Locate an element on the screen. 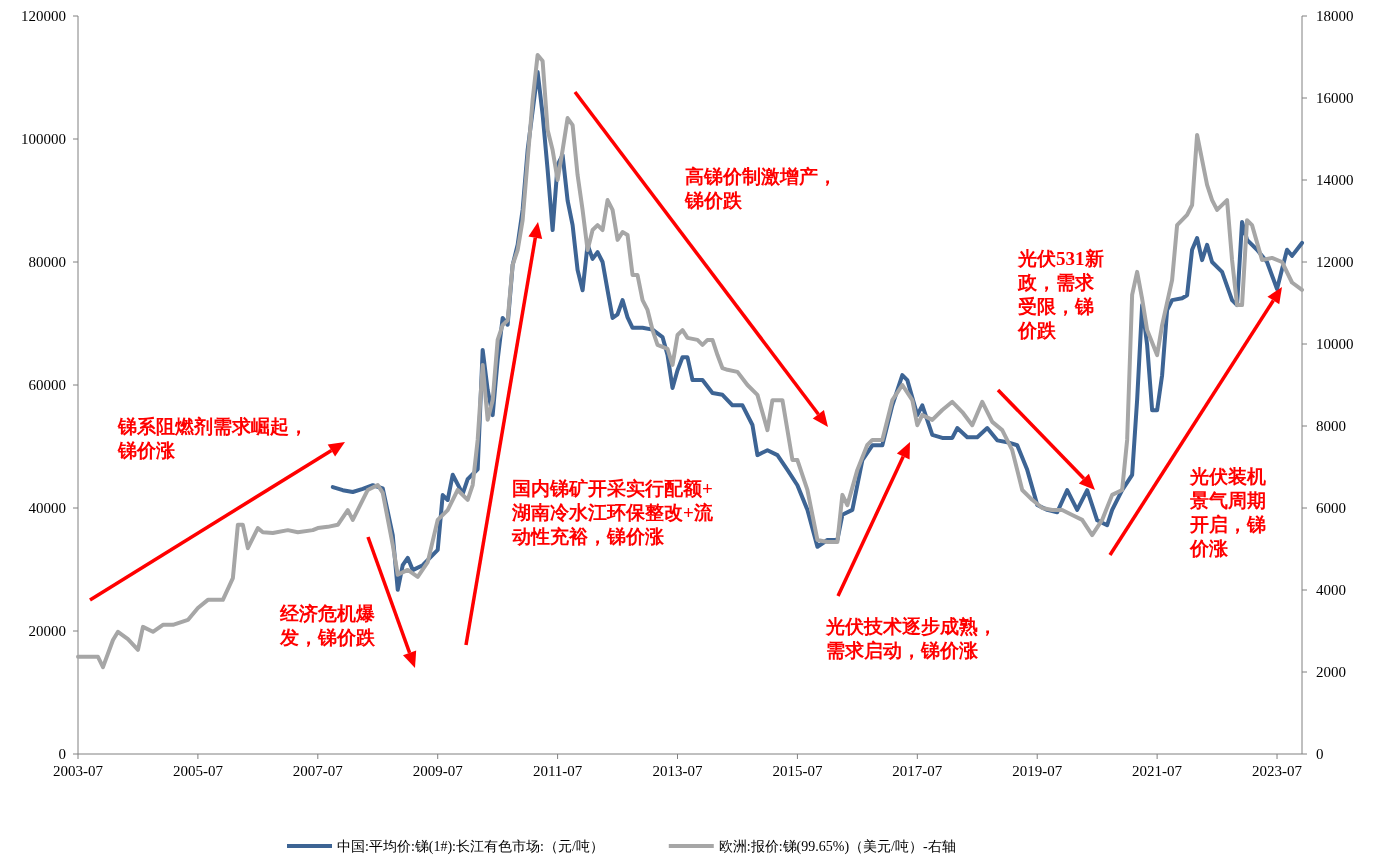 Image resolution: width=1378 pixels, height=860 pixels. legend-label: 欧洲:报价:锑(99.65%)（美元/吨）-右轴 is located at coordinates (837, 847).